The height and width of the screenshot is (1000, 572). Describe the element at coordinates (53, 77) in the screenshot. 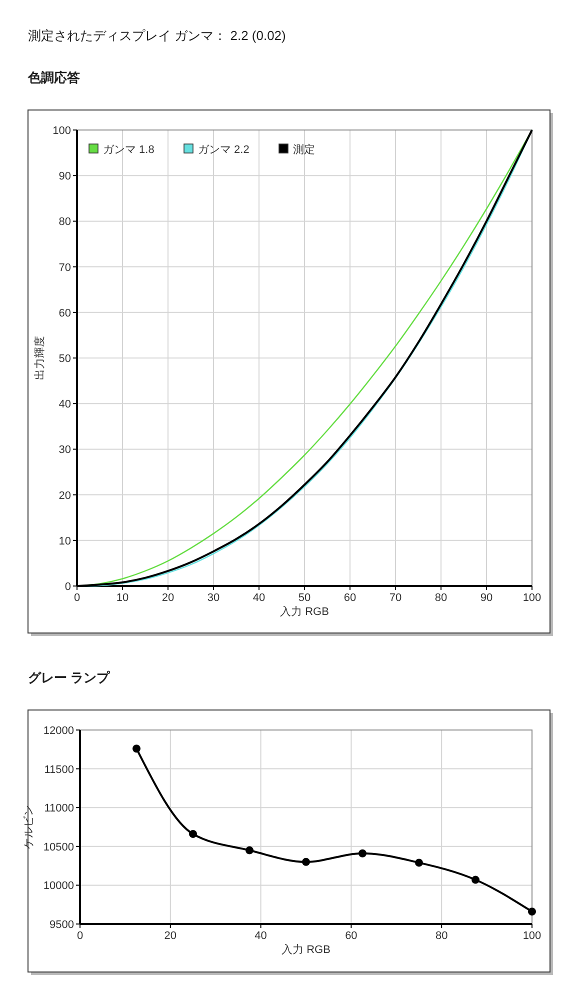

I see `chart-subtitle: 色調応答` at that location.